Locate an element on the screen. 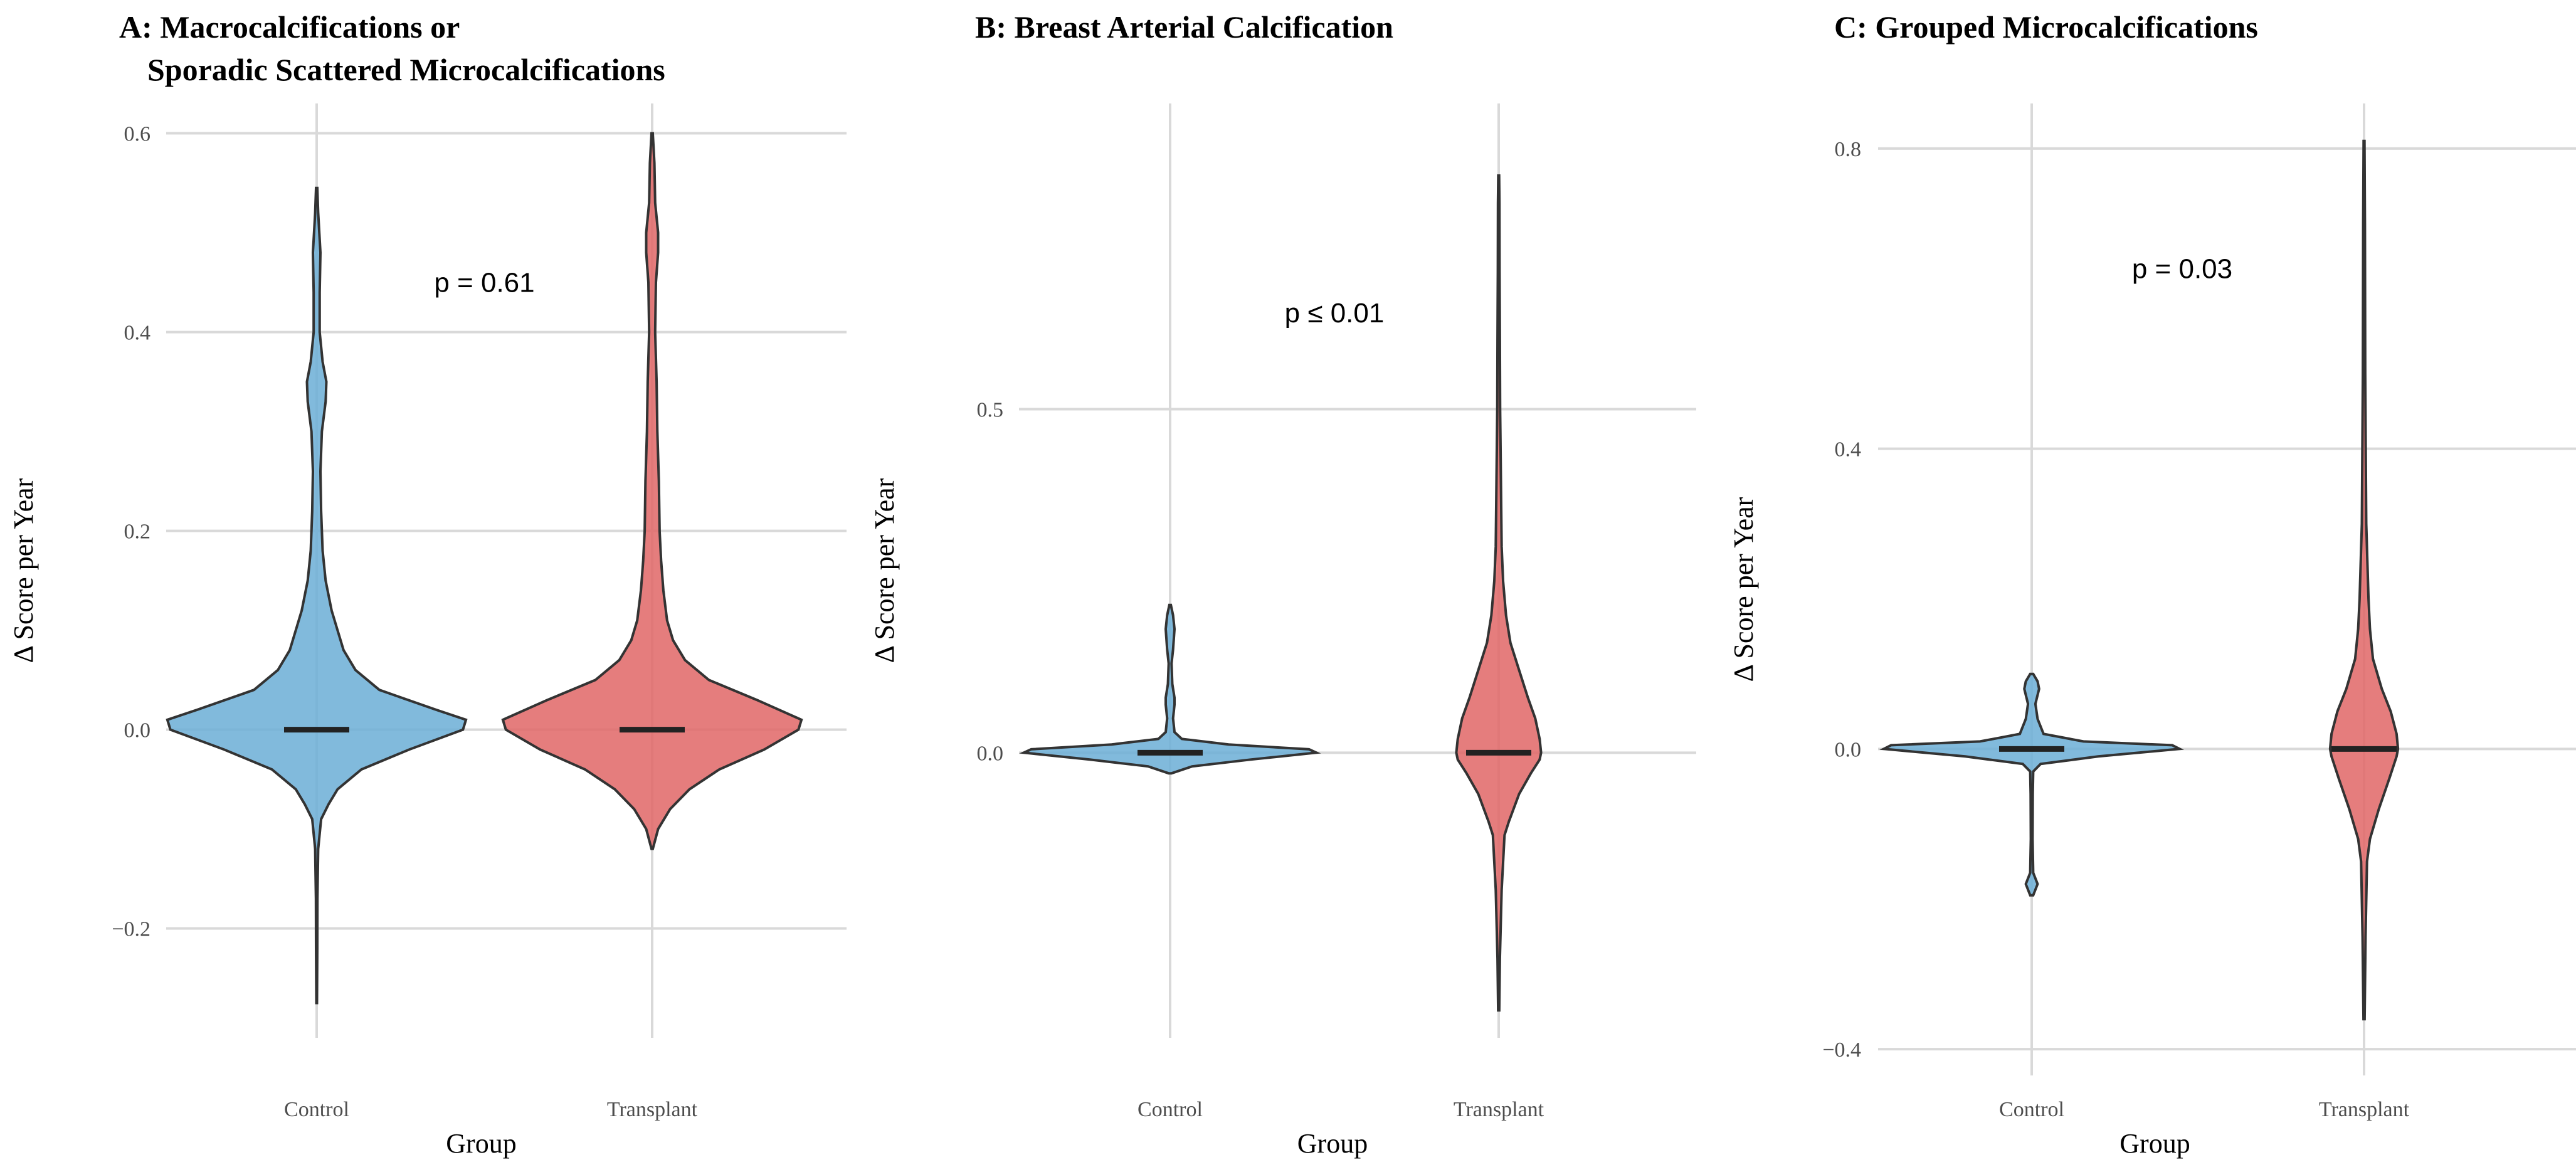 Image resolution: width=2576 pixels, height=1172 pixels. y-tick-label: −0.4 is located at coordinates (1842, 1050).